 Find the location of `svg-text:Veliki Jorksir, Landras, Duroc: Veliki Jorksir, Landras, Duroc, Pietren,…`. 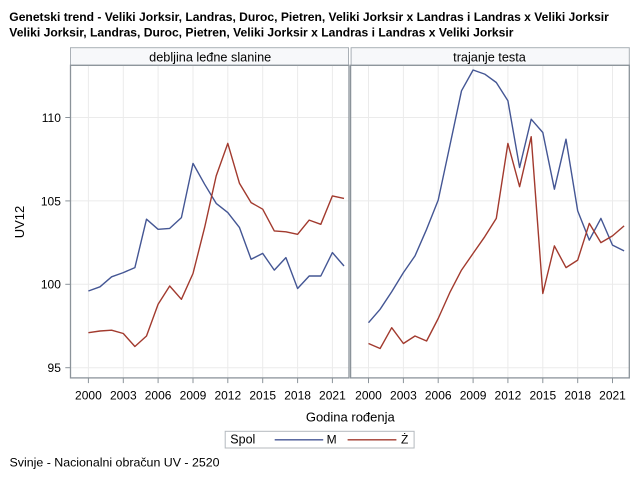

svg-text:Veliki Jorksir, Landras, Duroc: Veliki Jorksir, Landras, Duroc, Pietren,… is located at coordinates (261, 33).